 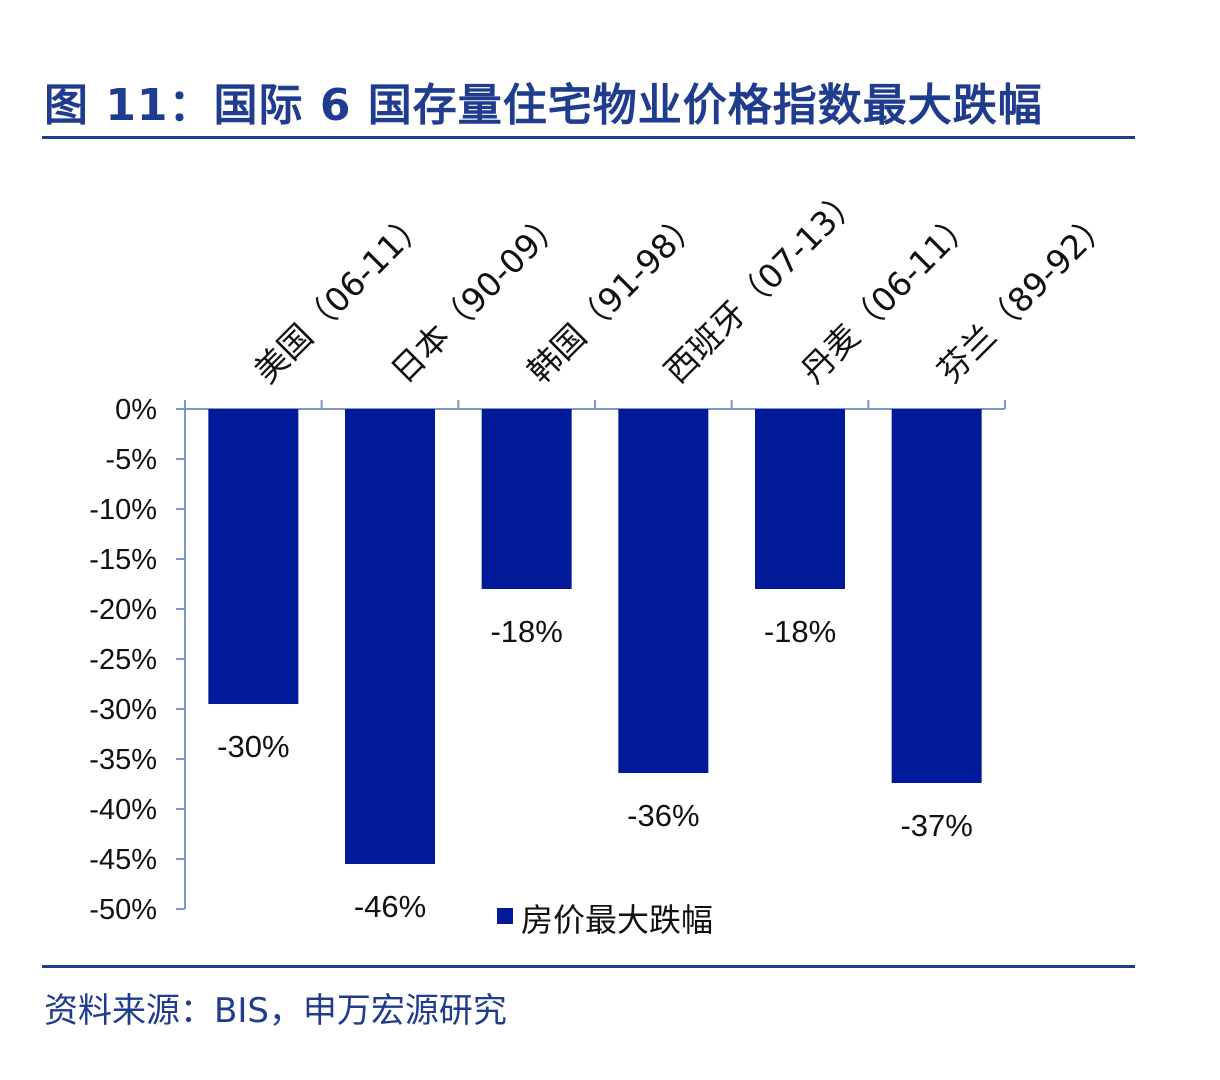 What do you see at coordinates (123, 860) in the screenshot?
I see `y-tick-label: -45%` at bounding box center [123, 860].